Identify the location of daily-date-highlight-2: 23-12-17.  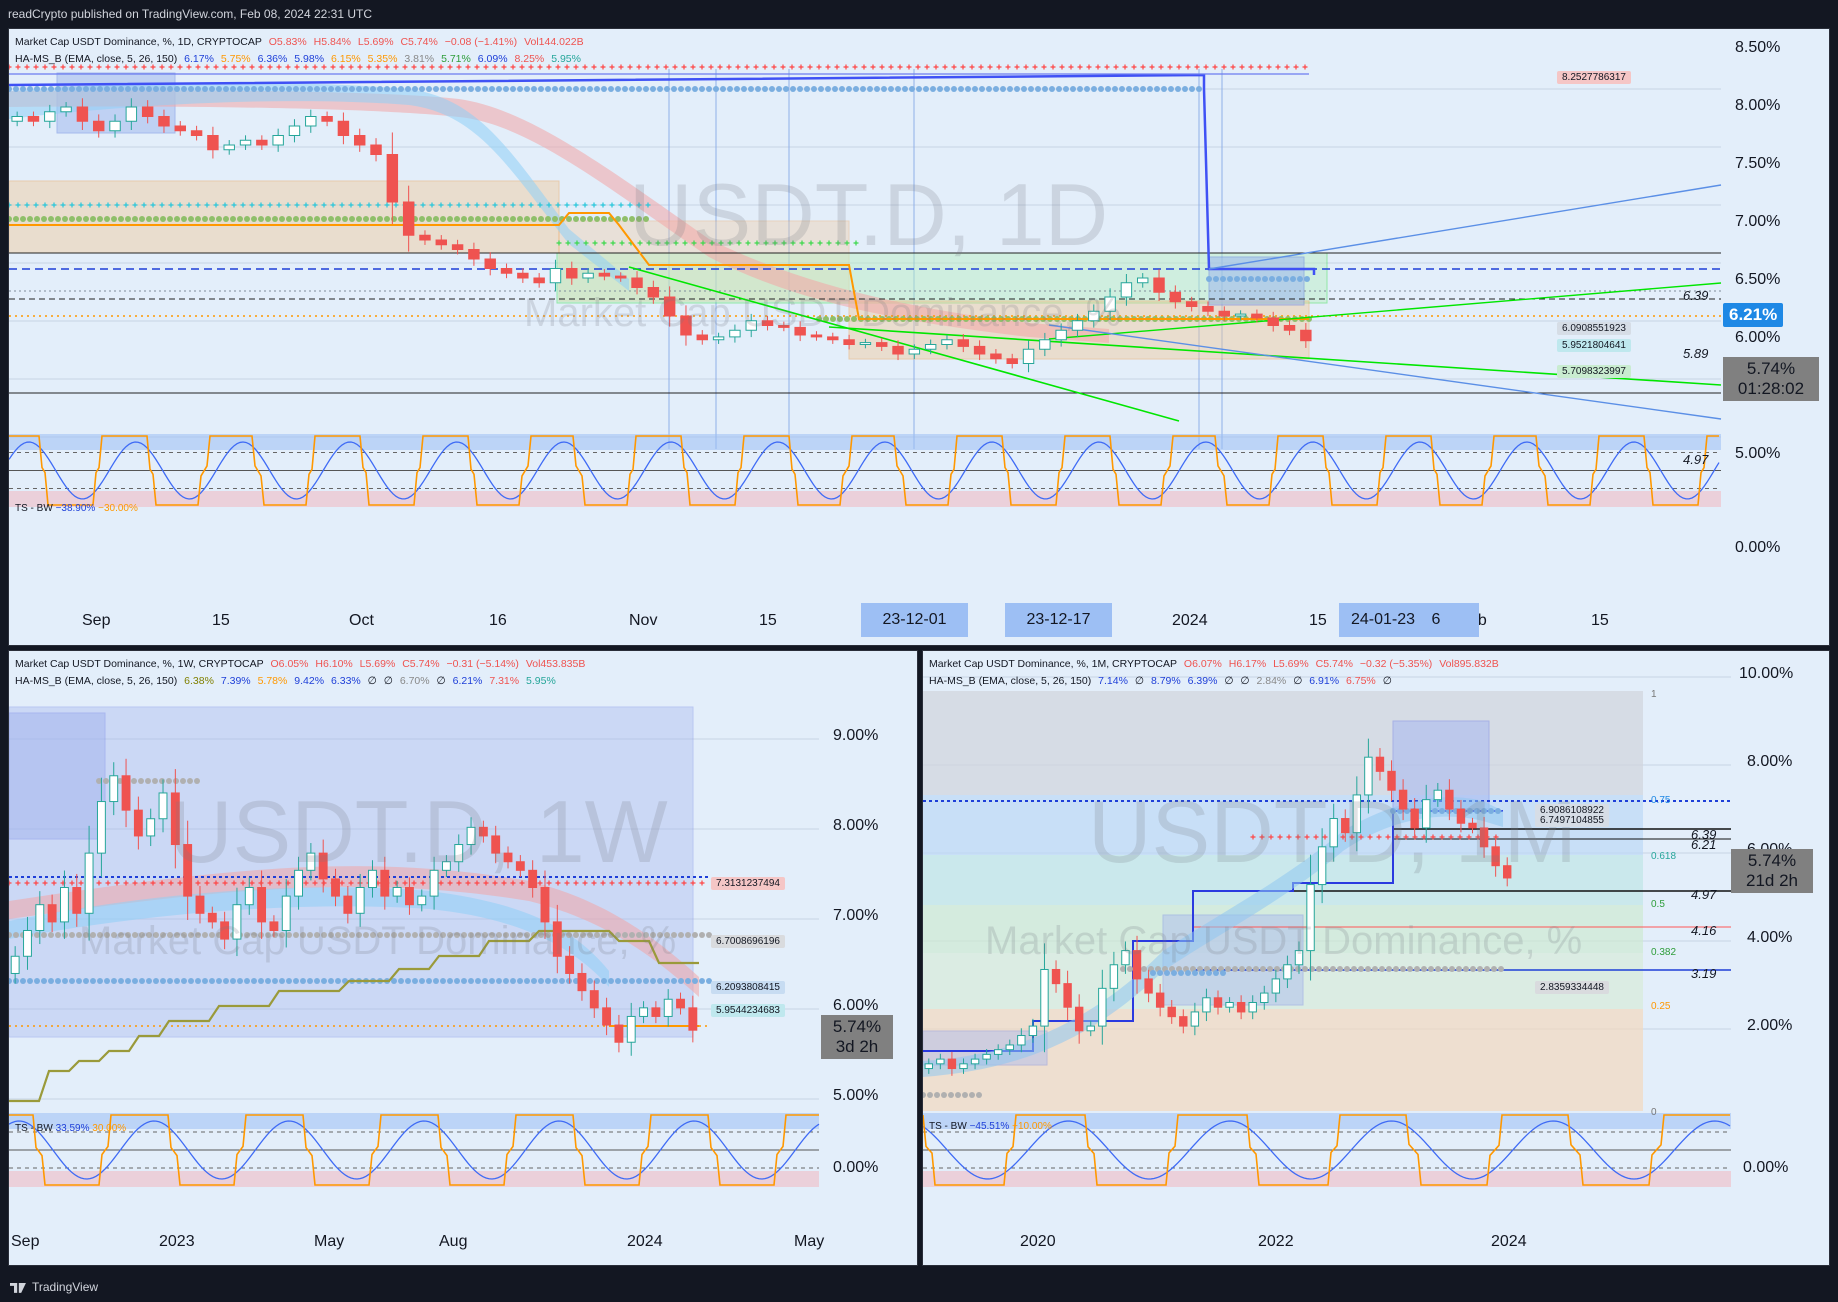
(1058, 620).